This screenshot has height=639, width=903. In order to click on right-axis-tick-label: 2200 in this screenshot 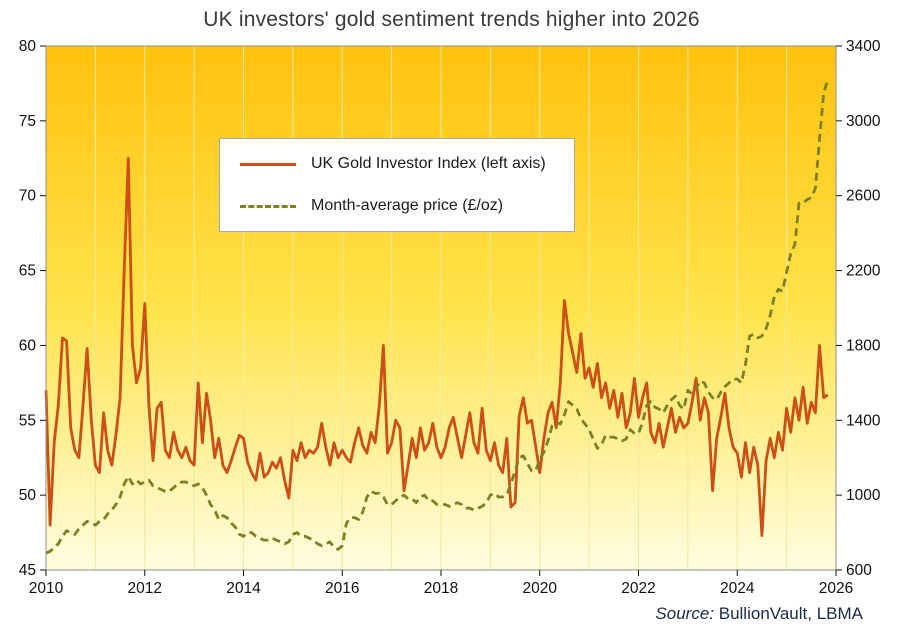, I will do `click(863, 271)`.